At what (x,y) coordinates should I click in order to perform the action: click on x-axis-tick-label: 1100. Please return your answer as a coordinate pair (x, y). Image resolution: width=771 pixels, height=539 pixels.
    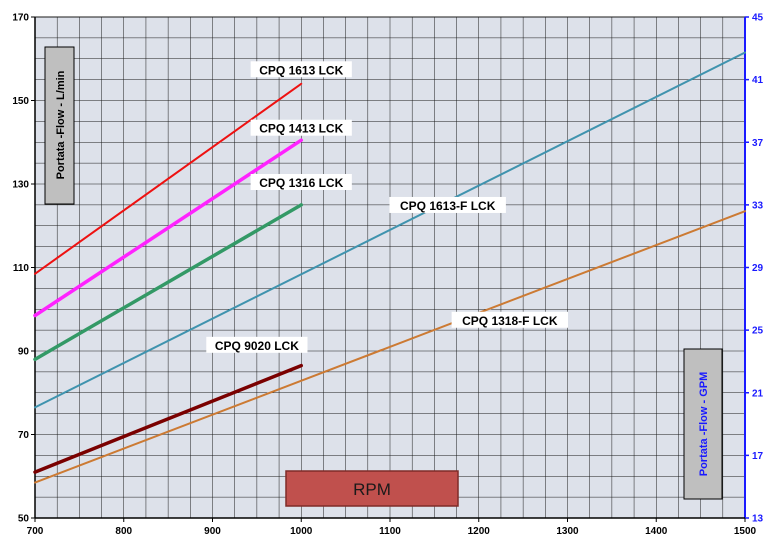
    Looking at the image, I should click on (390, 531).